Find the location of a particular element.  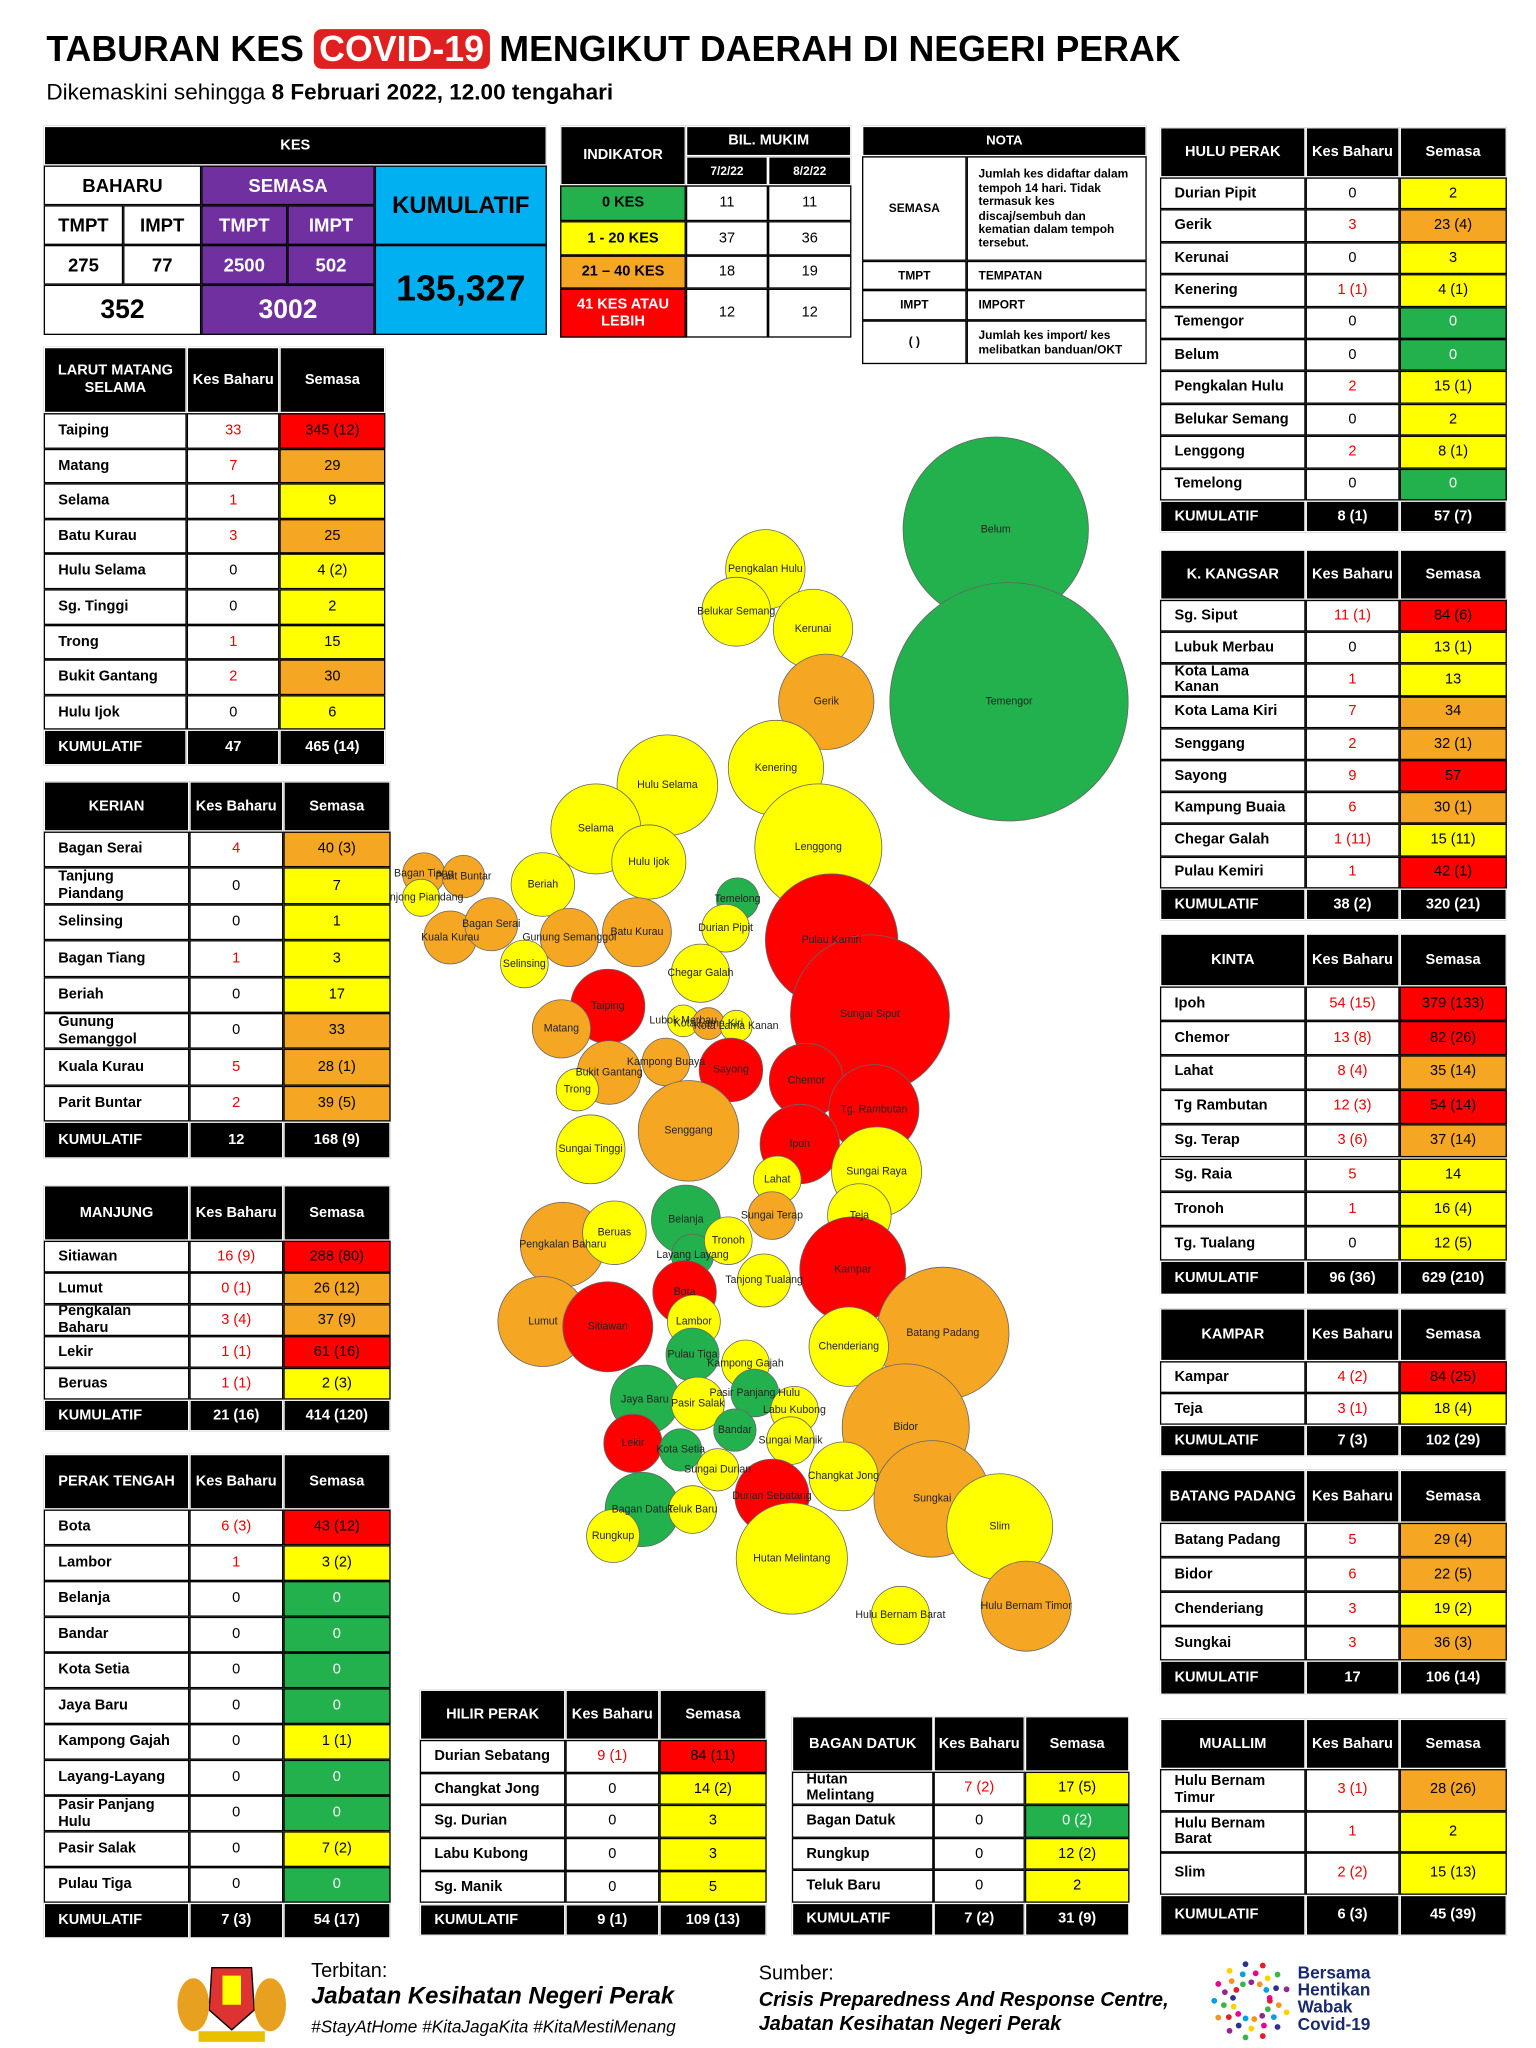

active-cases: 7 (2) is located at coordinates (337, 1849).